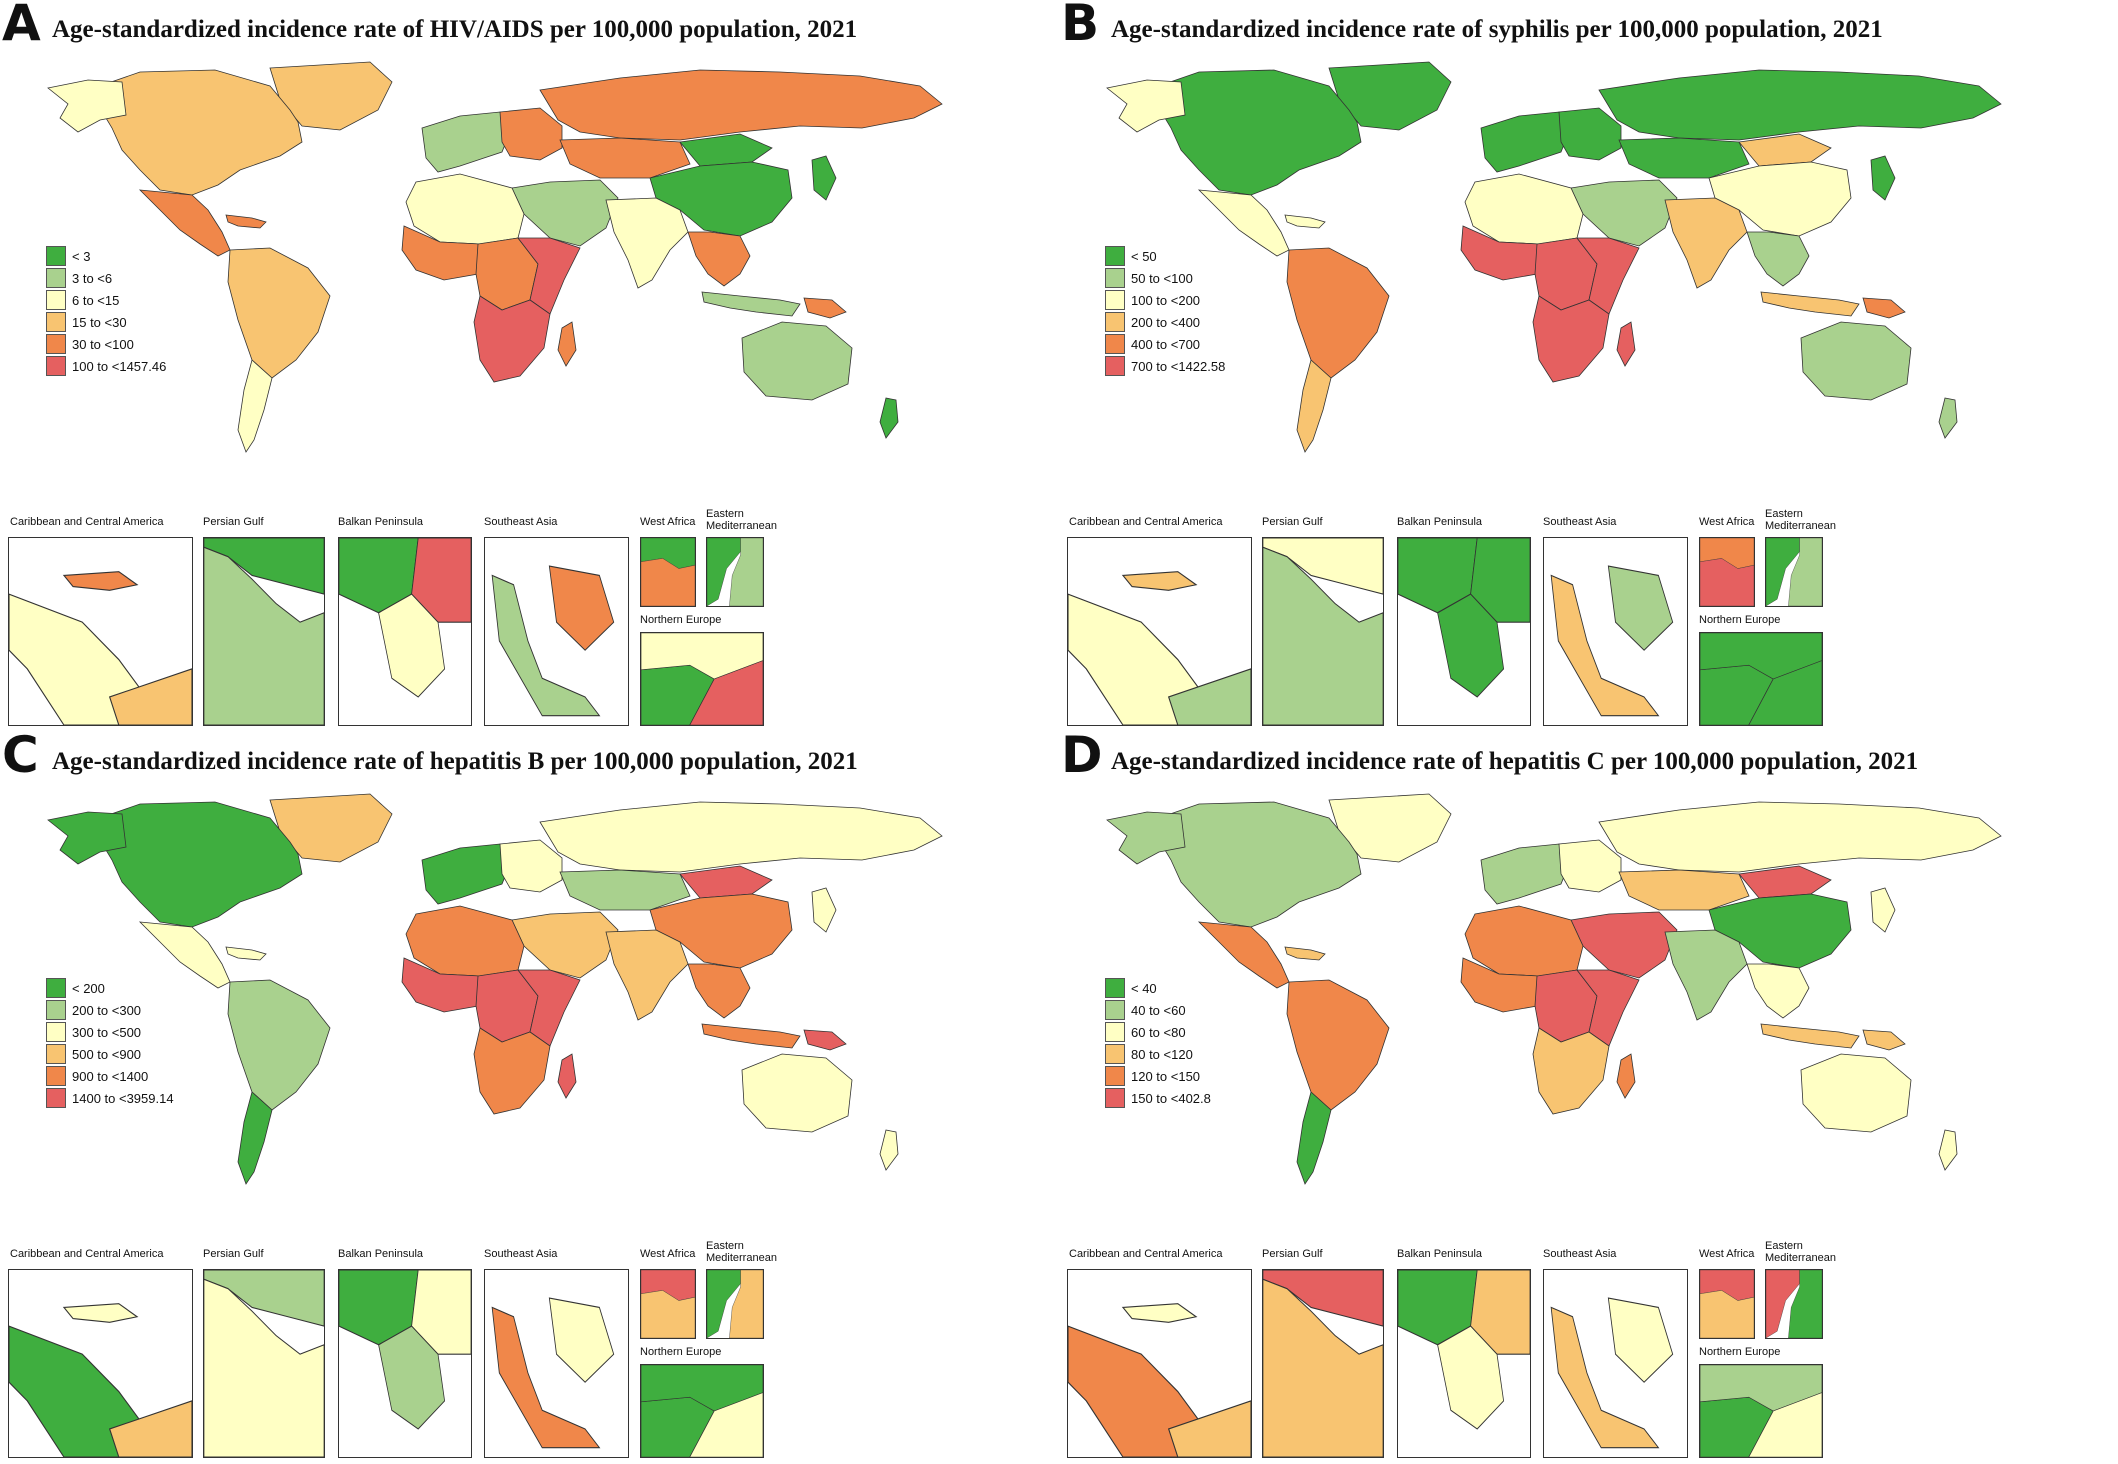 Image resolution: width=2118 pixels, height=1464 pixels. I want to click on inset-northern-europe, so click(702, 1411).